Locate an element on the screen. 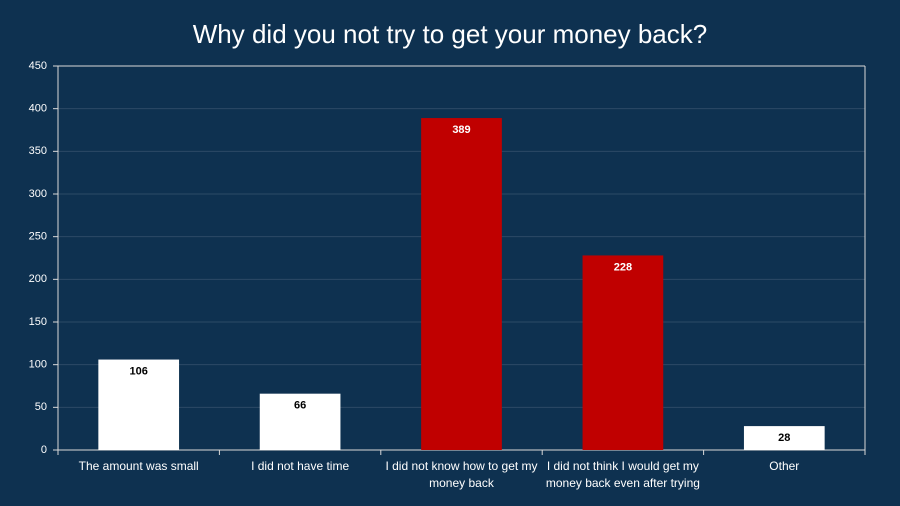 The height and width of the screenshot is (506, 900). y-tick-label: 150 is located at coordinates (38, 322).